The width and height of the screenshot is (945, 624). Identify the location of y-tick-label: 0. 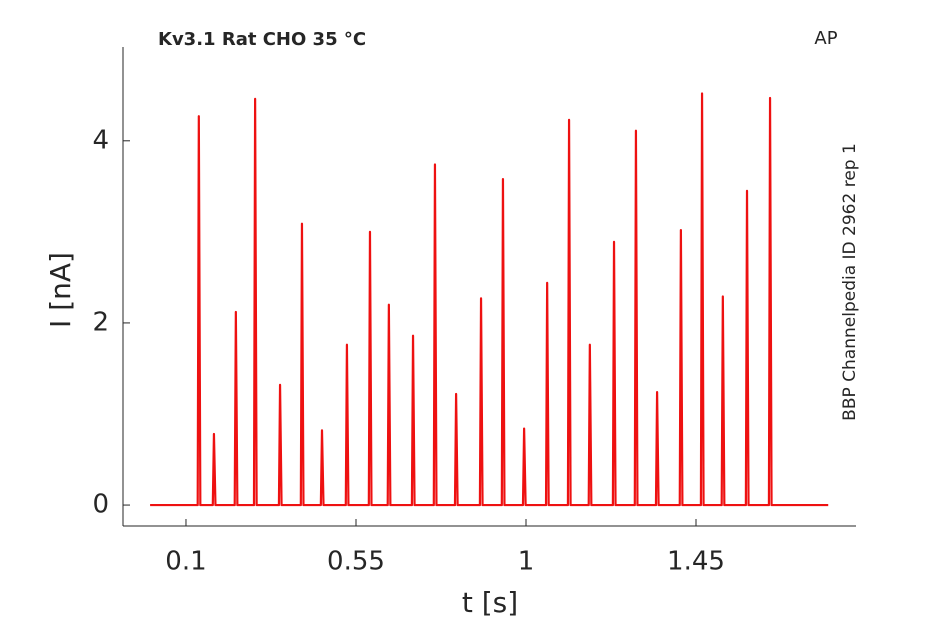
(100, 505).